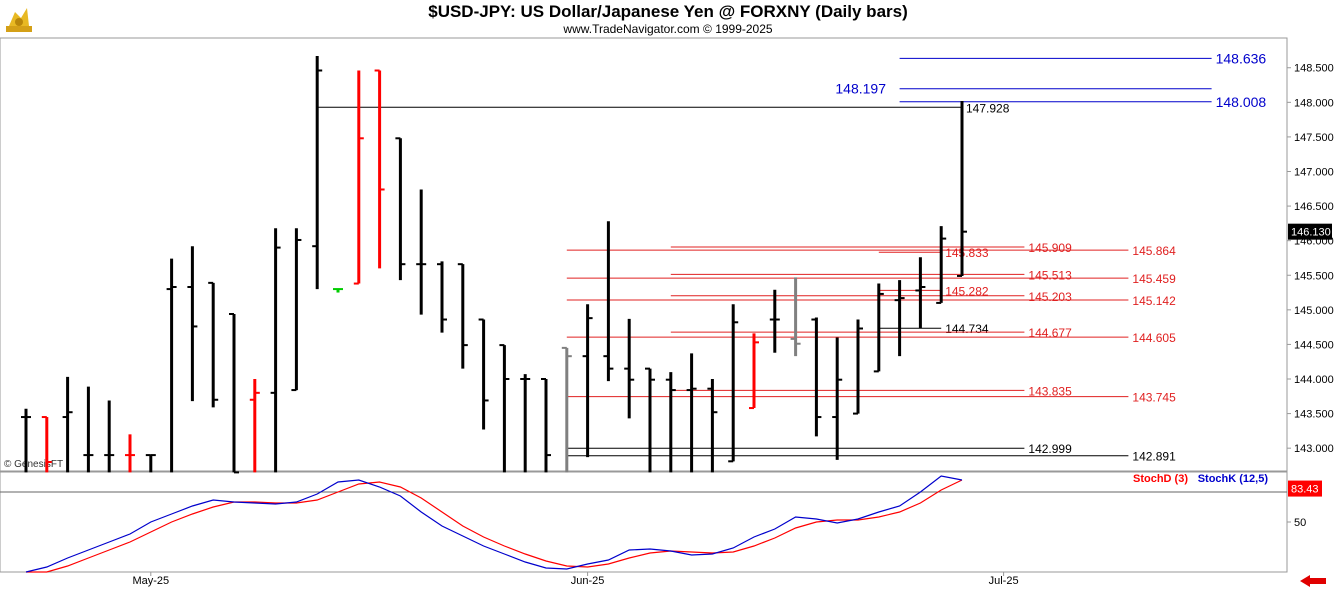 Image resolution: width=1336 pixels, height=591 pixels. What do you see at coordinates (1314, 207) in the screenshot?
I see `price-axis-label: 146.500` at bounding box center [1314, 207].